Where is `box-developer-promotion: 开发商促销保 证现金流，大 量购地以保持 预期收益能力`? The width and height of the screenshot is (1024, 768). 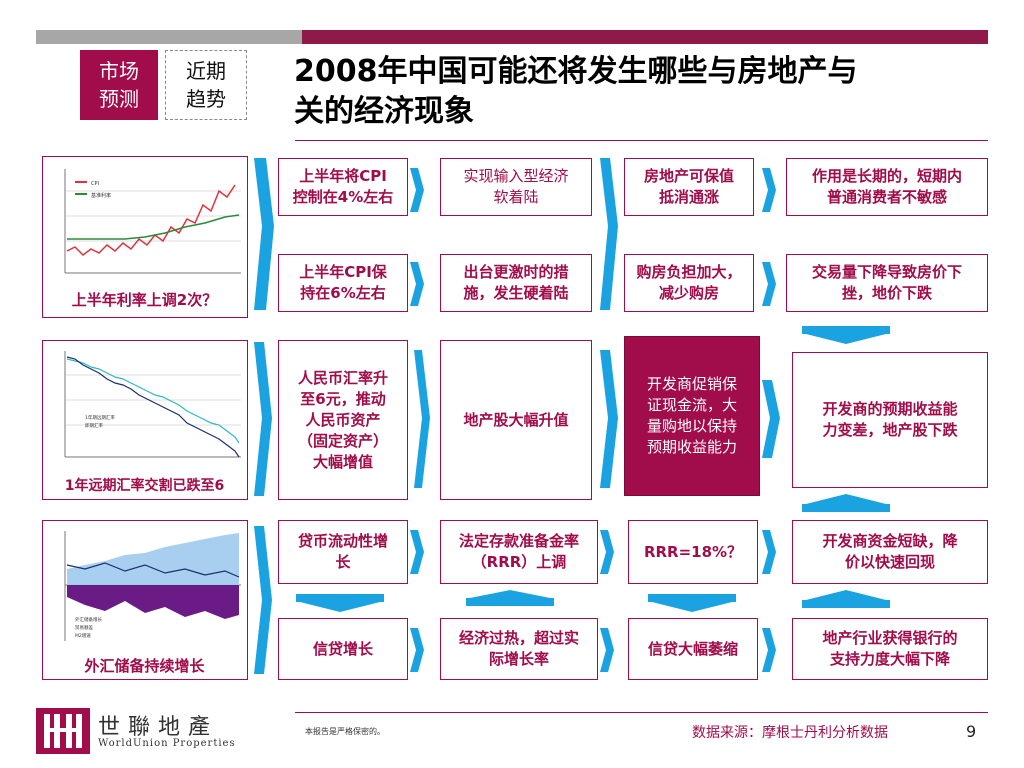
box-developer-promotion: 开发商促销保 证现金流，大 量购地以保持 预期收益能力 is located at coordinates (692, 416).